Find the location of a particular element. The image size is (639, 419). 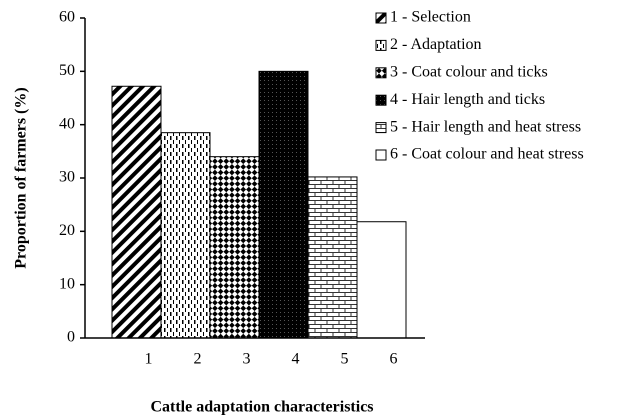

x-tick-label: 1 is located at coordinates (149, 359).